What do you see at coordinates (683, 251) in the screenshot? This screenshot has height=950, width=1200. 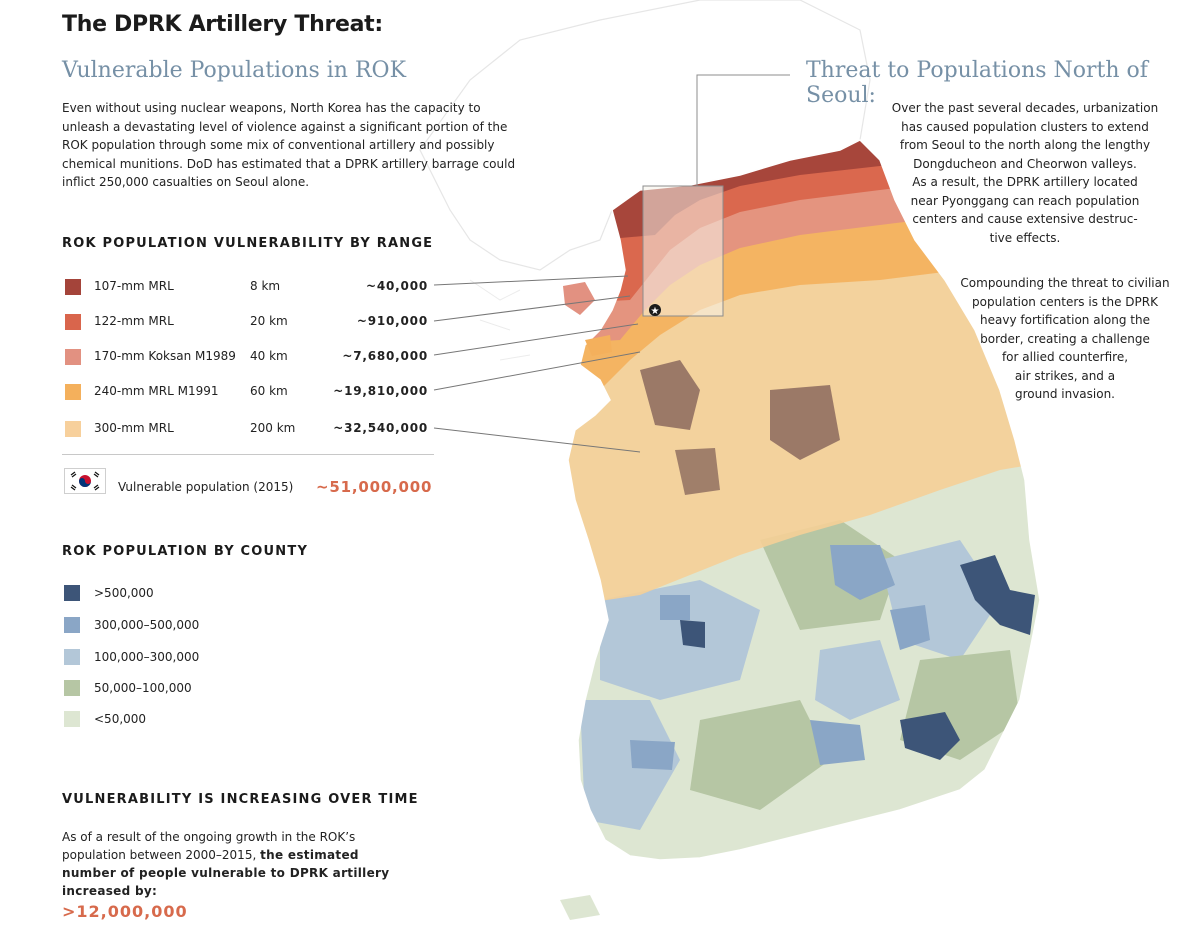 I see `seoul-north-highlight` at bounding box center [683, 251].